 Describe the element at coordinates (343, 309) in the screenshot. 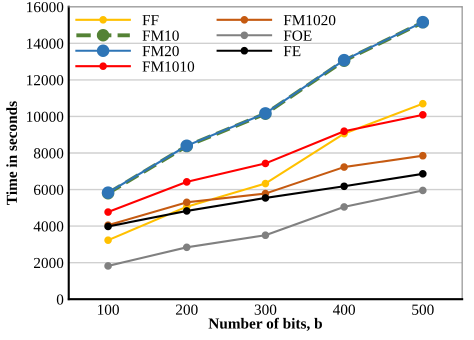

I see `x-tick-label: 400` at that location.